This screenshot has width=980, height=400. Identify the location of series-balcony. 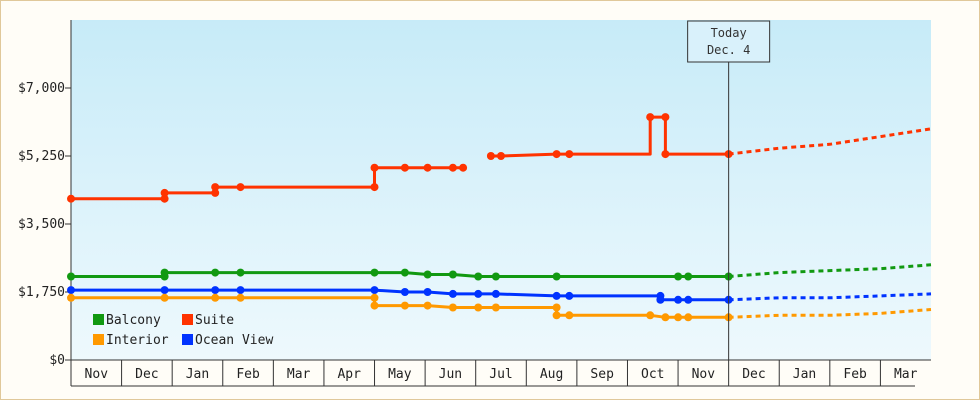
(499, 272).